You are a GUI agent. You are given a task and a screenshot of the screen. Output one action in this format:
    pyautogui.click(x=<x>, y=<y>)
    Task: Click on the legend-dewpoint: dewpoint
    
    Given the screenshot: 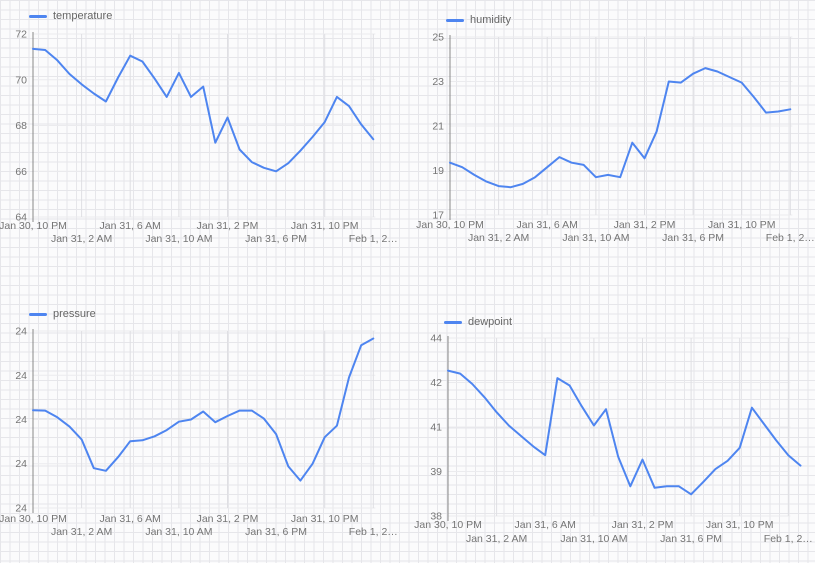 What is the action you would take?
    pyautogui.click(x=478, y=322)
    